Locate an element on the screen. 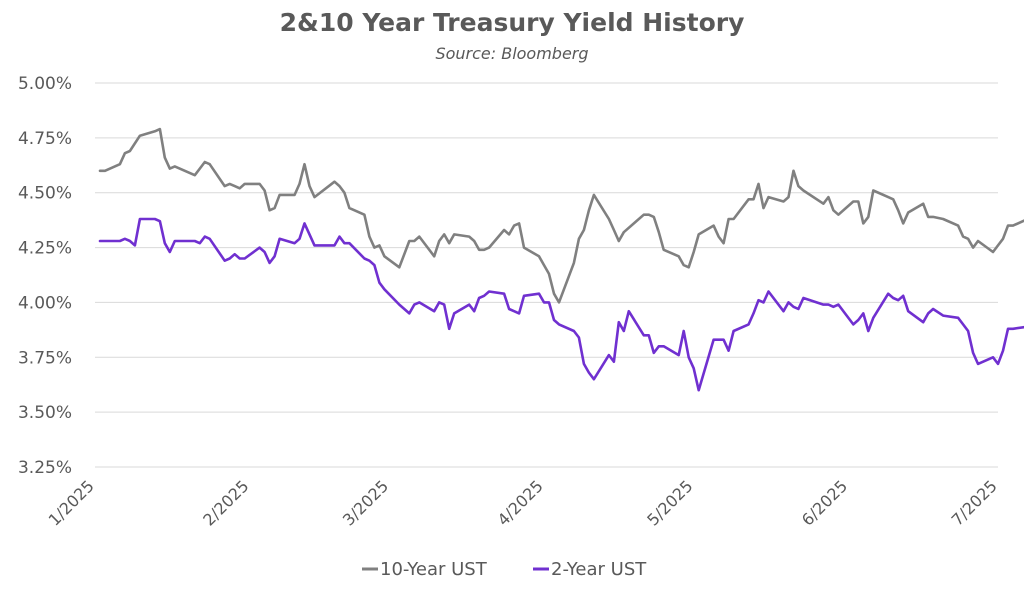  chart-subtitle: Source: Bloomberg is located at coordinates (512, 53).